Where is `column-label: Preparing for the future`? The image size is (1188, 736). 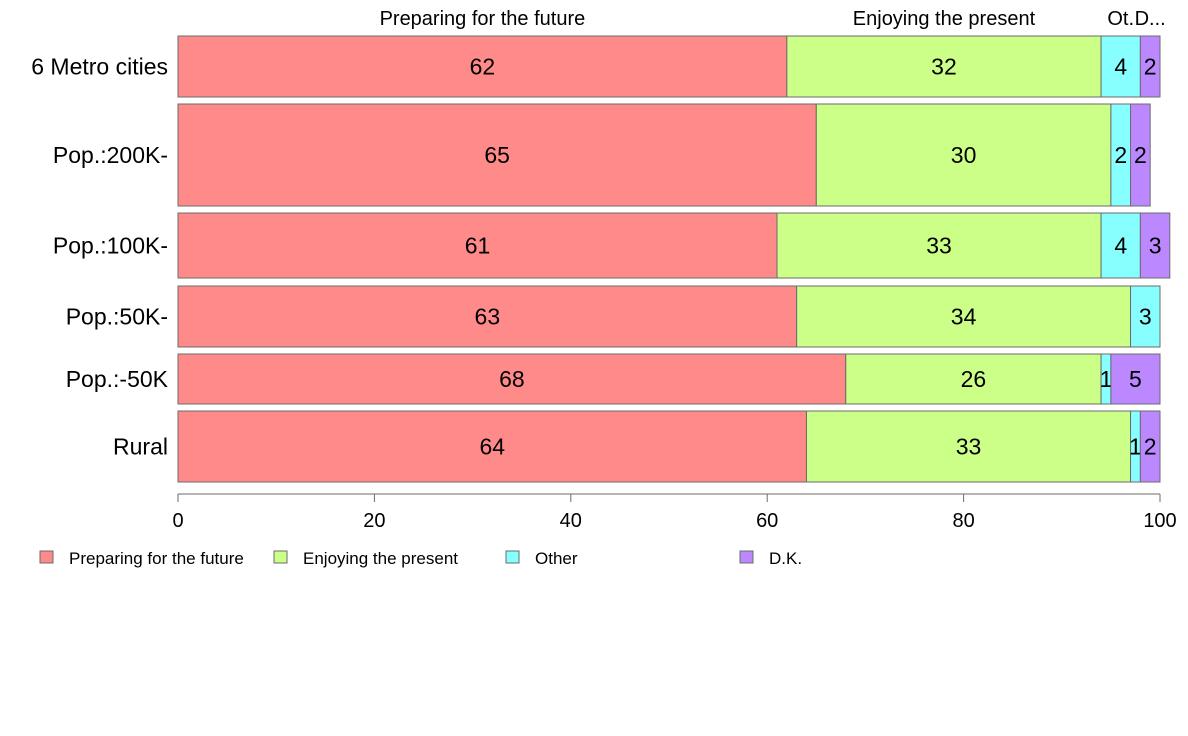
column-label: Preparing for the future is located at coordinates (483, 19).